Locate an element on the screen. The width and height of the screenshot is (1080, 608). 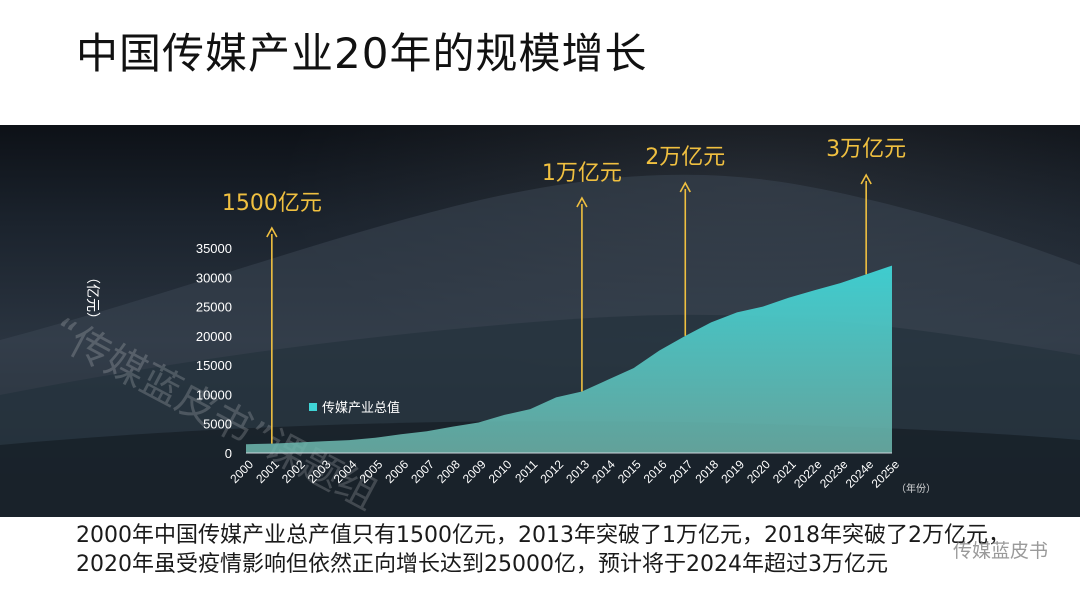
annotation-label: 2万亿元 is located at coordinates (685, 157).